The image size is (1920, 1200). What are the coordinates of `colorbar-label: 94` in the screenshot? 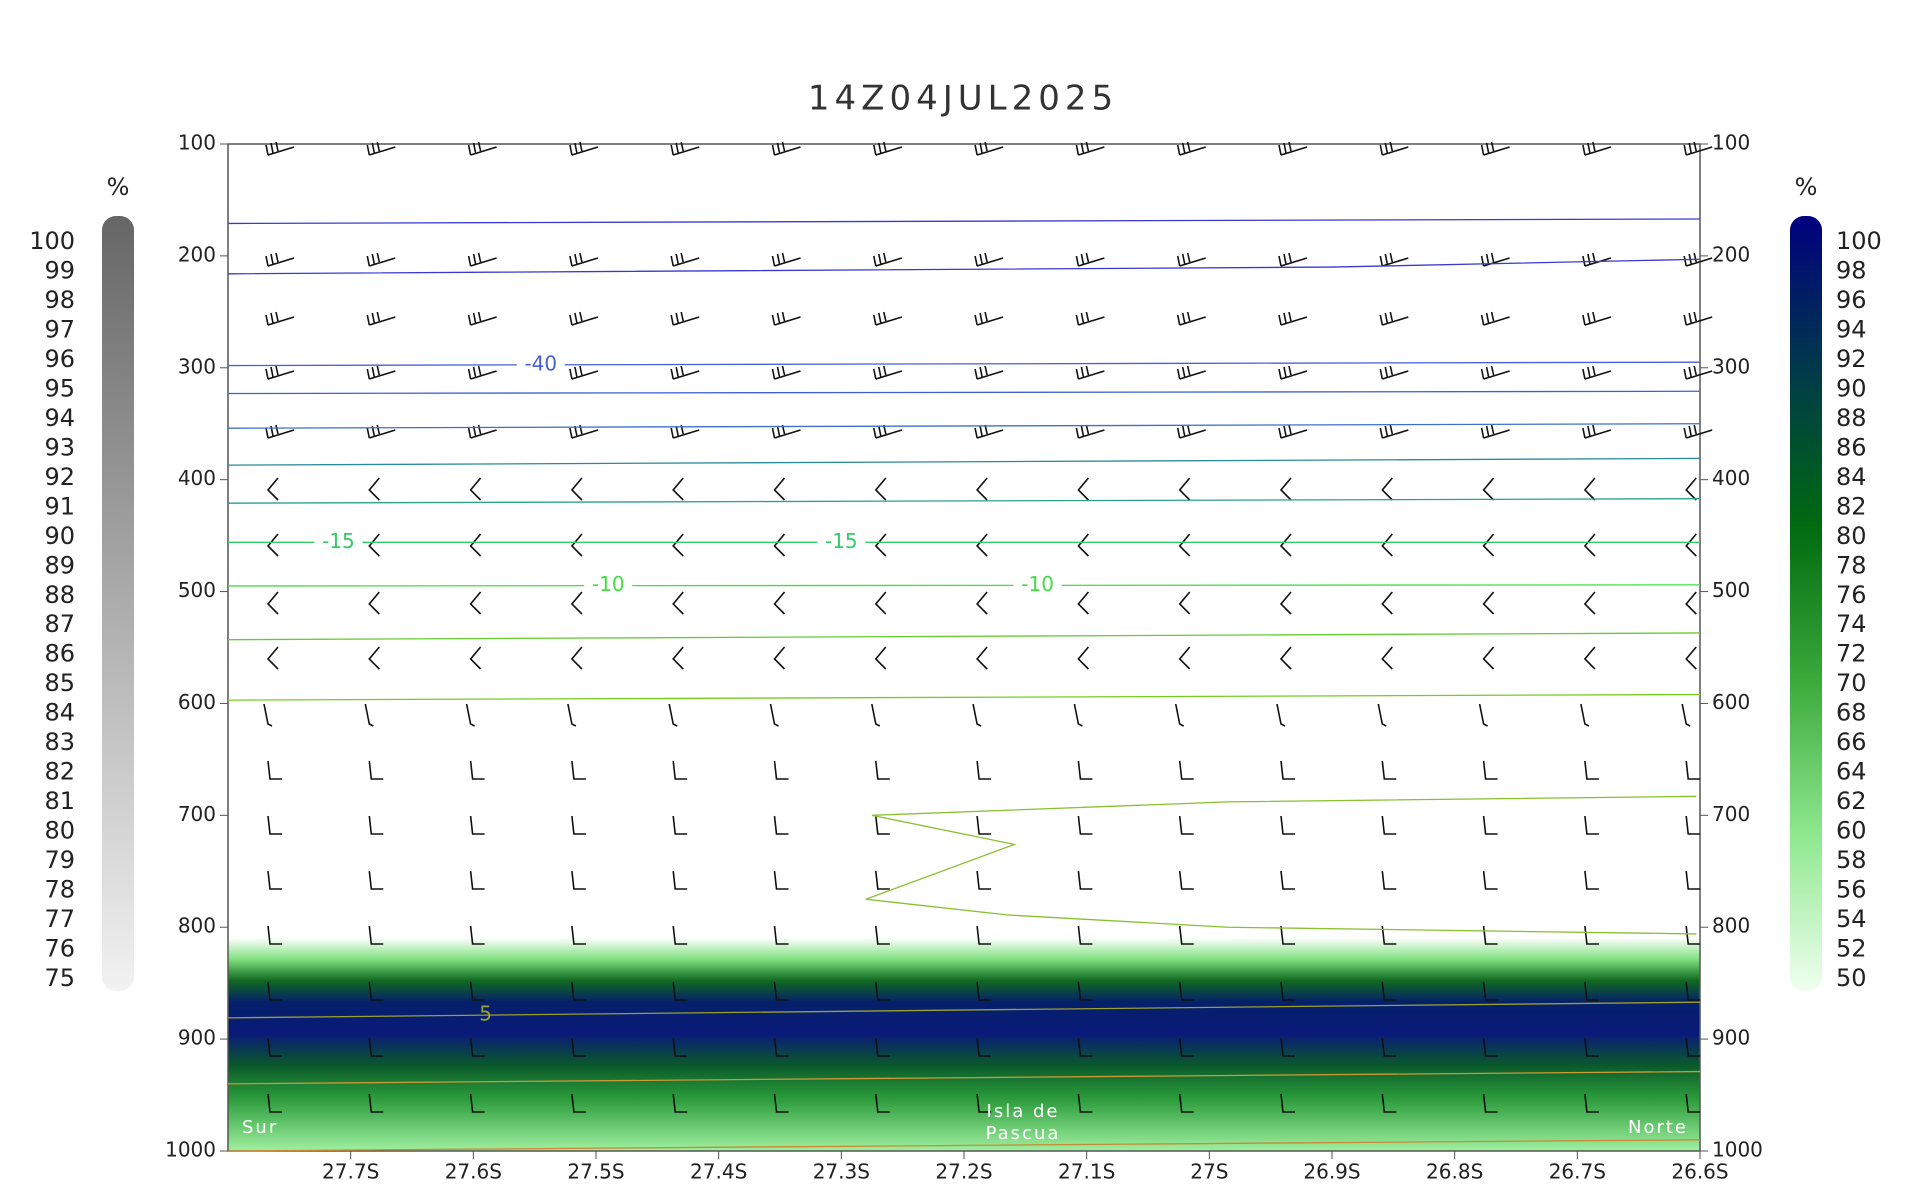 It's located at (59, 418).